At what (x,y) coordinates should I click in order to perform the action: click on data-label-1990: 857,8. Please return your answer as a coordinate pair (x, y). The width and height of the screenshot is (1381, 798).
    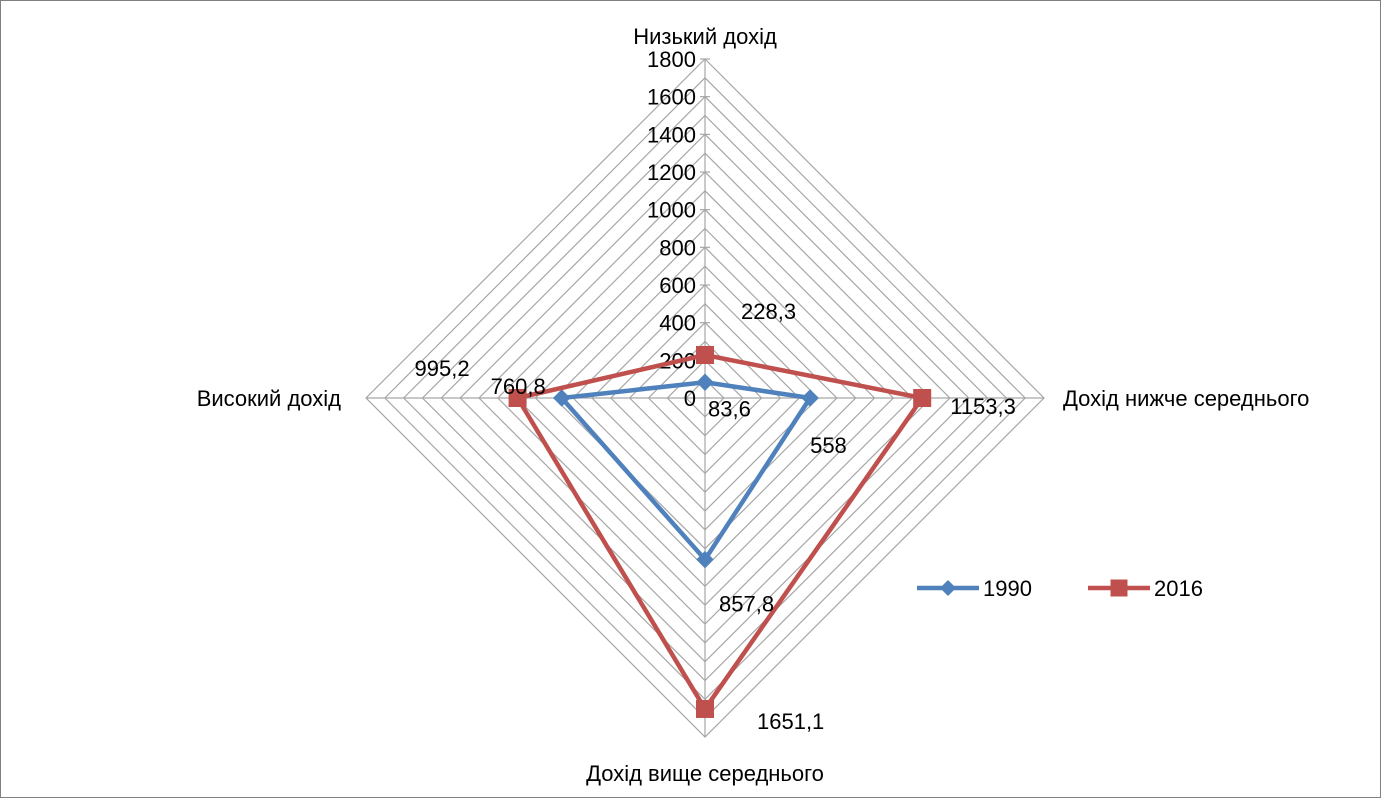
    Looking at the image, I should click on (746, 604).